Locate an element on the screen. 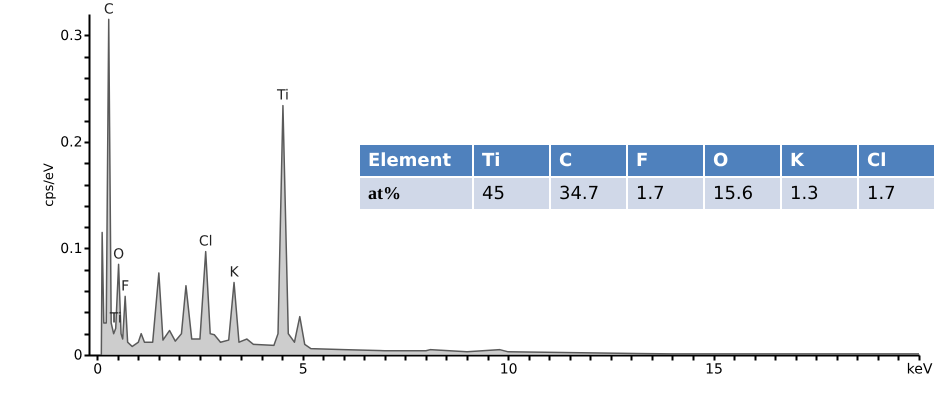 This screenshot has height=401, width=939. category-label: C is located at coordinates (588, 160).